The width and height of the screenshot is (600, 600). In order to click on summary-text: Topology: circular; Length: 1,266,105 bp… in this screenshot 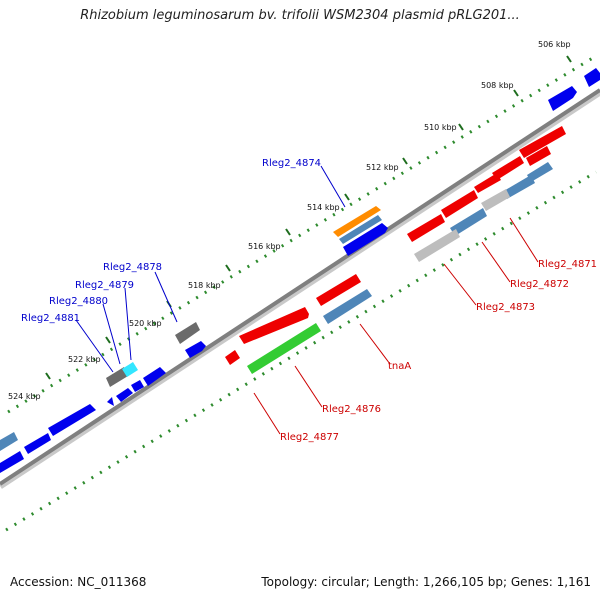, I will do `click(426, 582)`.